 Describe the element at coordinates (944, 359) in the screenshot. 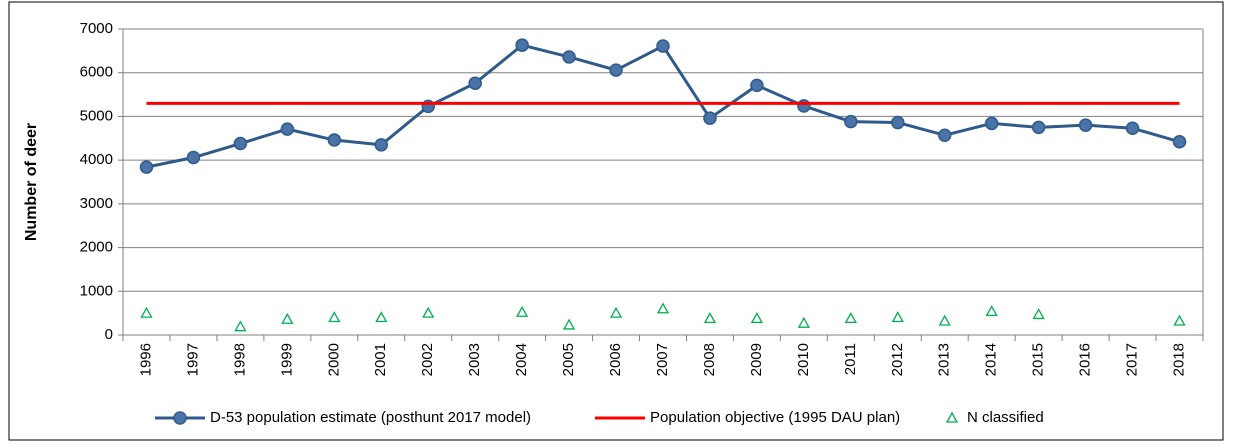

I see `x-tick-label: 2013` at that location.